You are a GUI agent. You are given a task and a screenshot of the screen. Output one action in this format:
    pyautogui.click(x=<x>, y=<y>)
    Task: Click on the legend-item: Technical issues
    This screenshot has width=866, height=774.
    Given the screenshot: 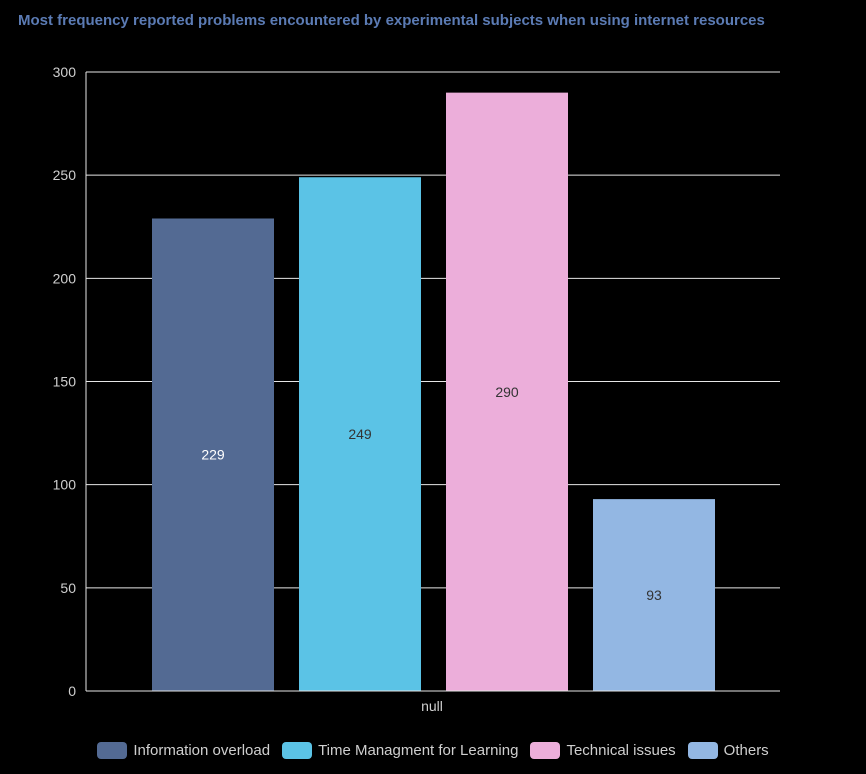 What is the action you would take?
    pyautogui.click(x=603, y=750)
    